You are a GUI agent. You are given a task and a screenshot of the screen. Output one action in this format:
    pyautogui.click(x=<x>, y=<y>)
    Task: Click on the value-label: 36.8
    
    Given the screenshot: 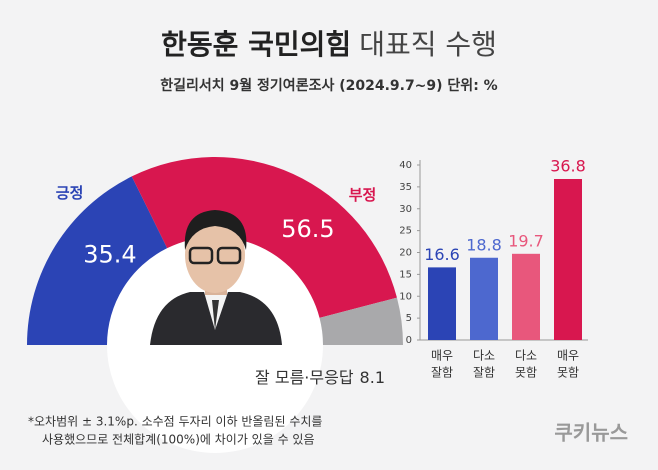 What is the action you would take?
    pyautogui.click(x=568, y=166)
    